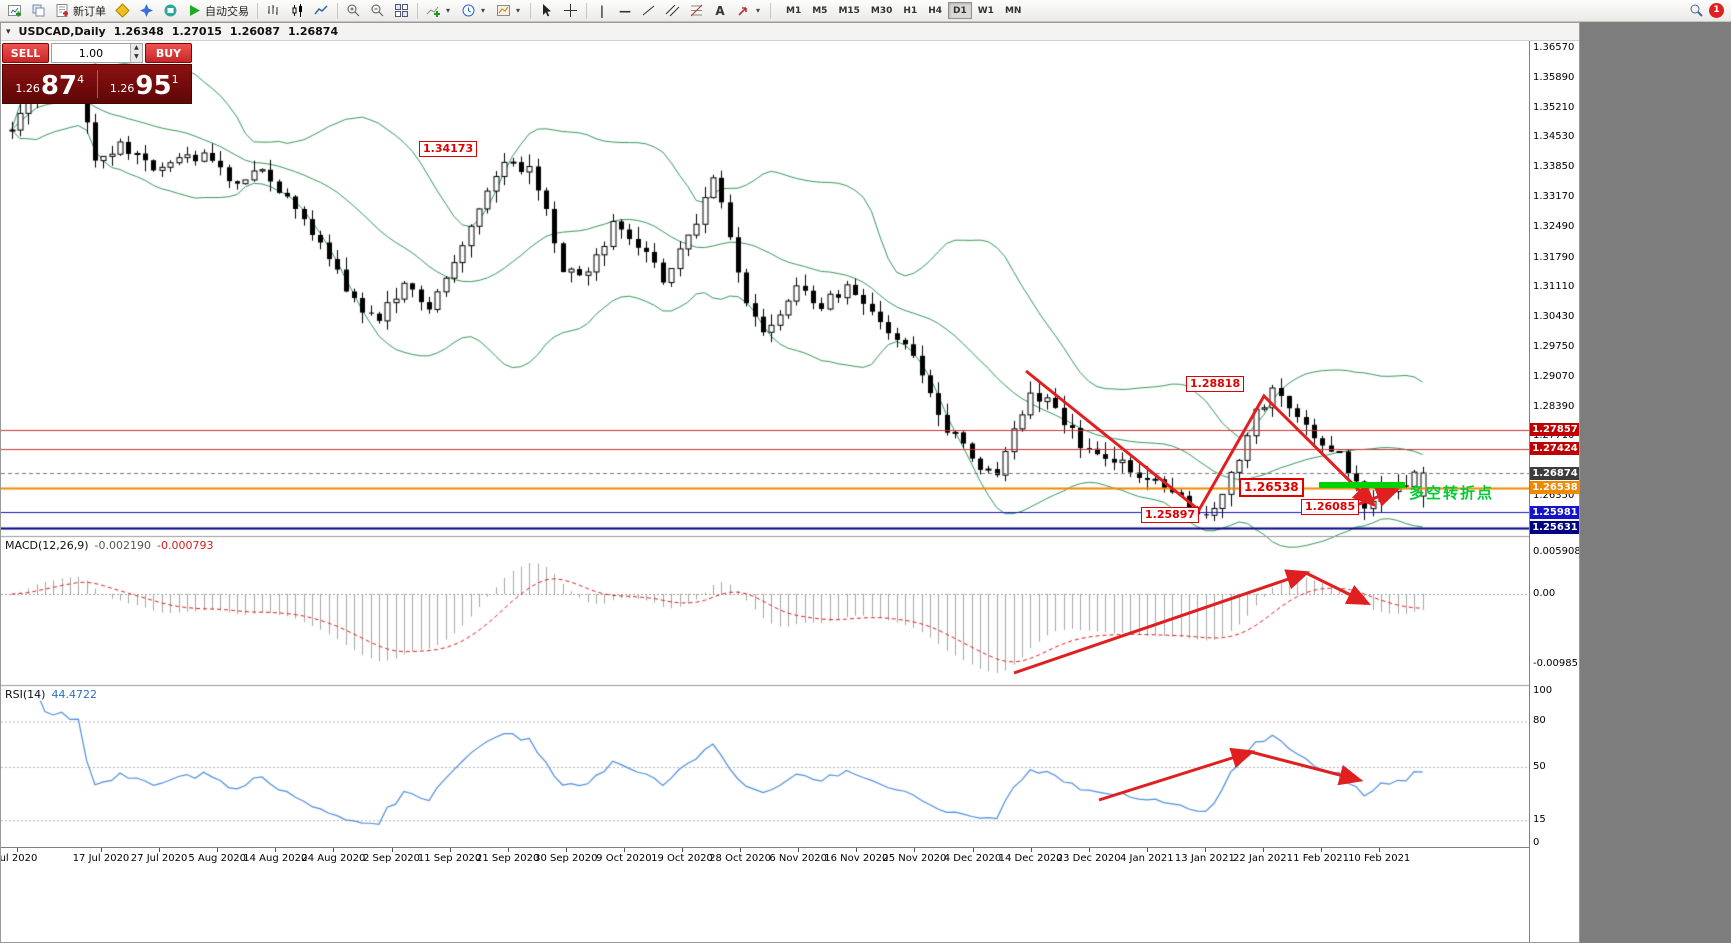 This screenshot has width=1731, height=943. What do you see at coordinates (38, 10) in the screenshot?
I see `profiles-button` at bounding box center [38, 10].